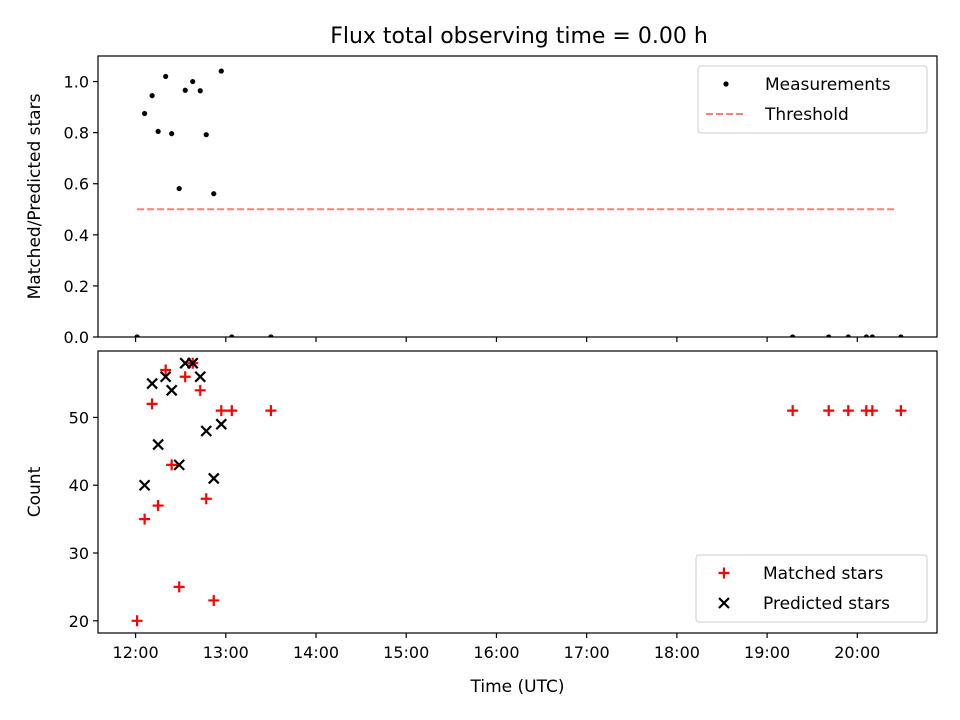 This screenshot has width=960, height=720. I want to click on y-tick-label: 0.4, so click(76, 235).